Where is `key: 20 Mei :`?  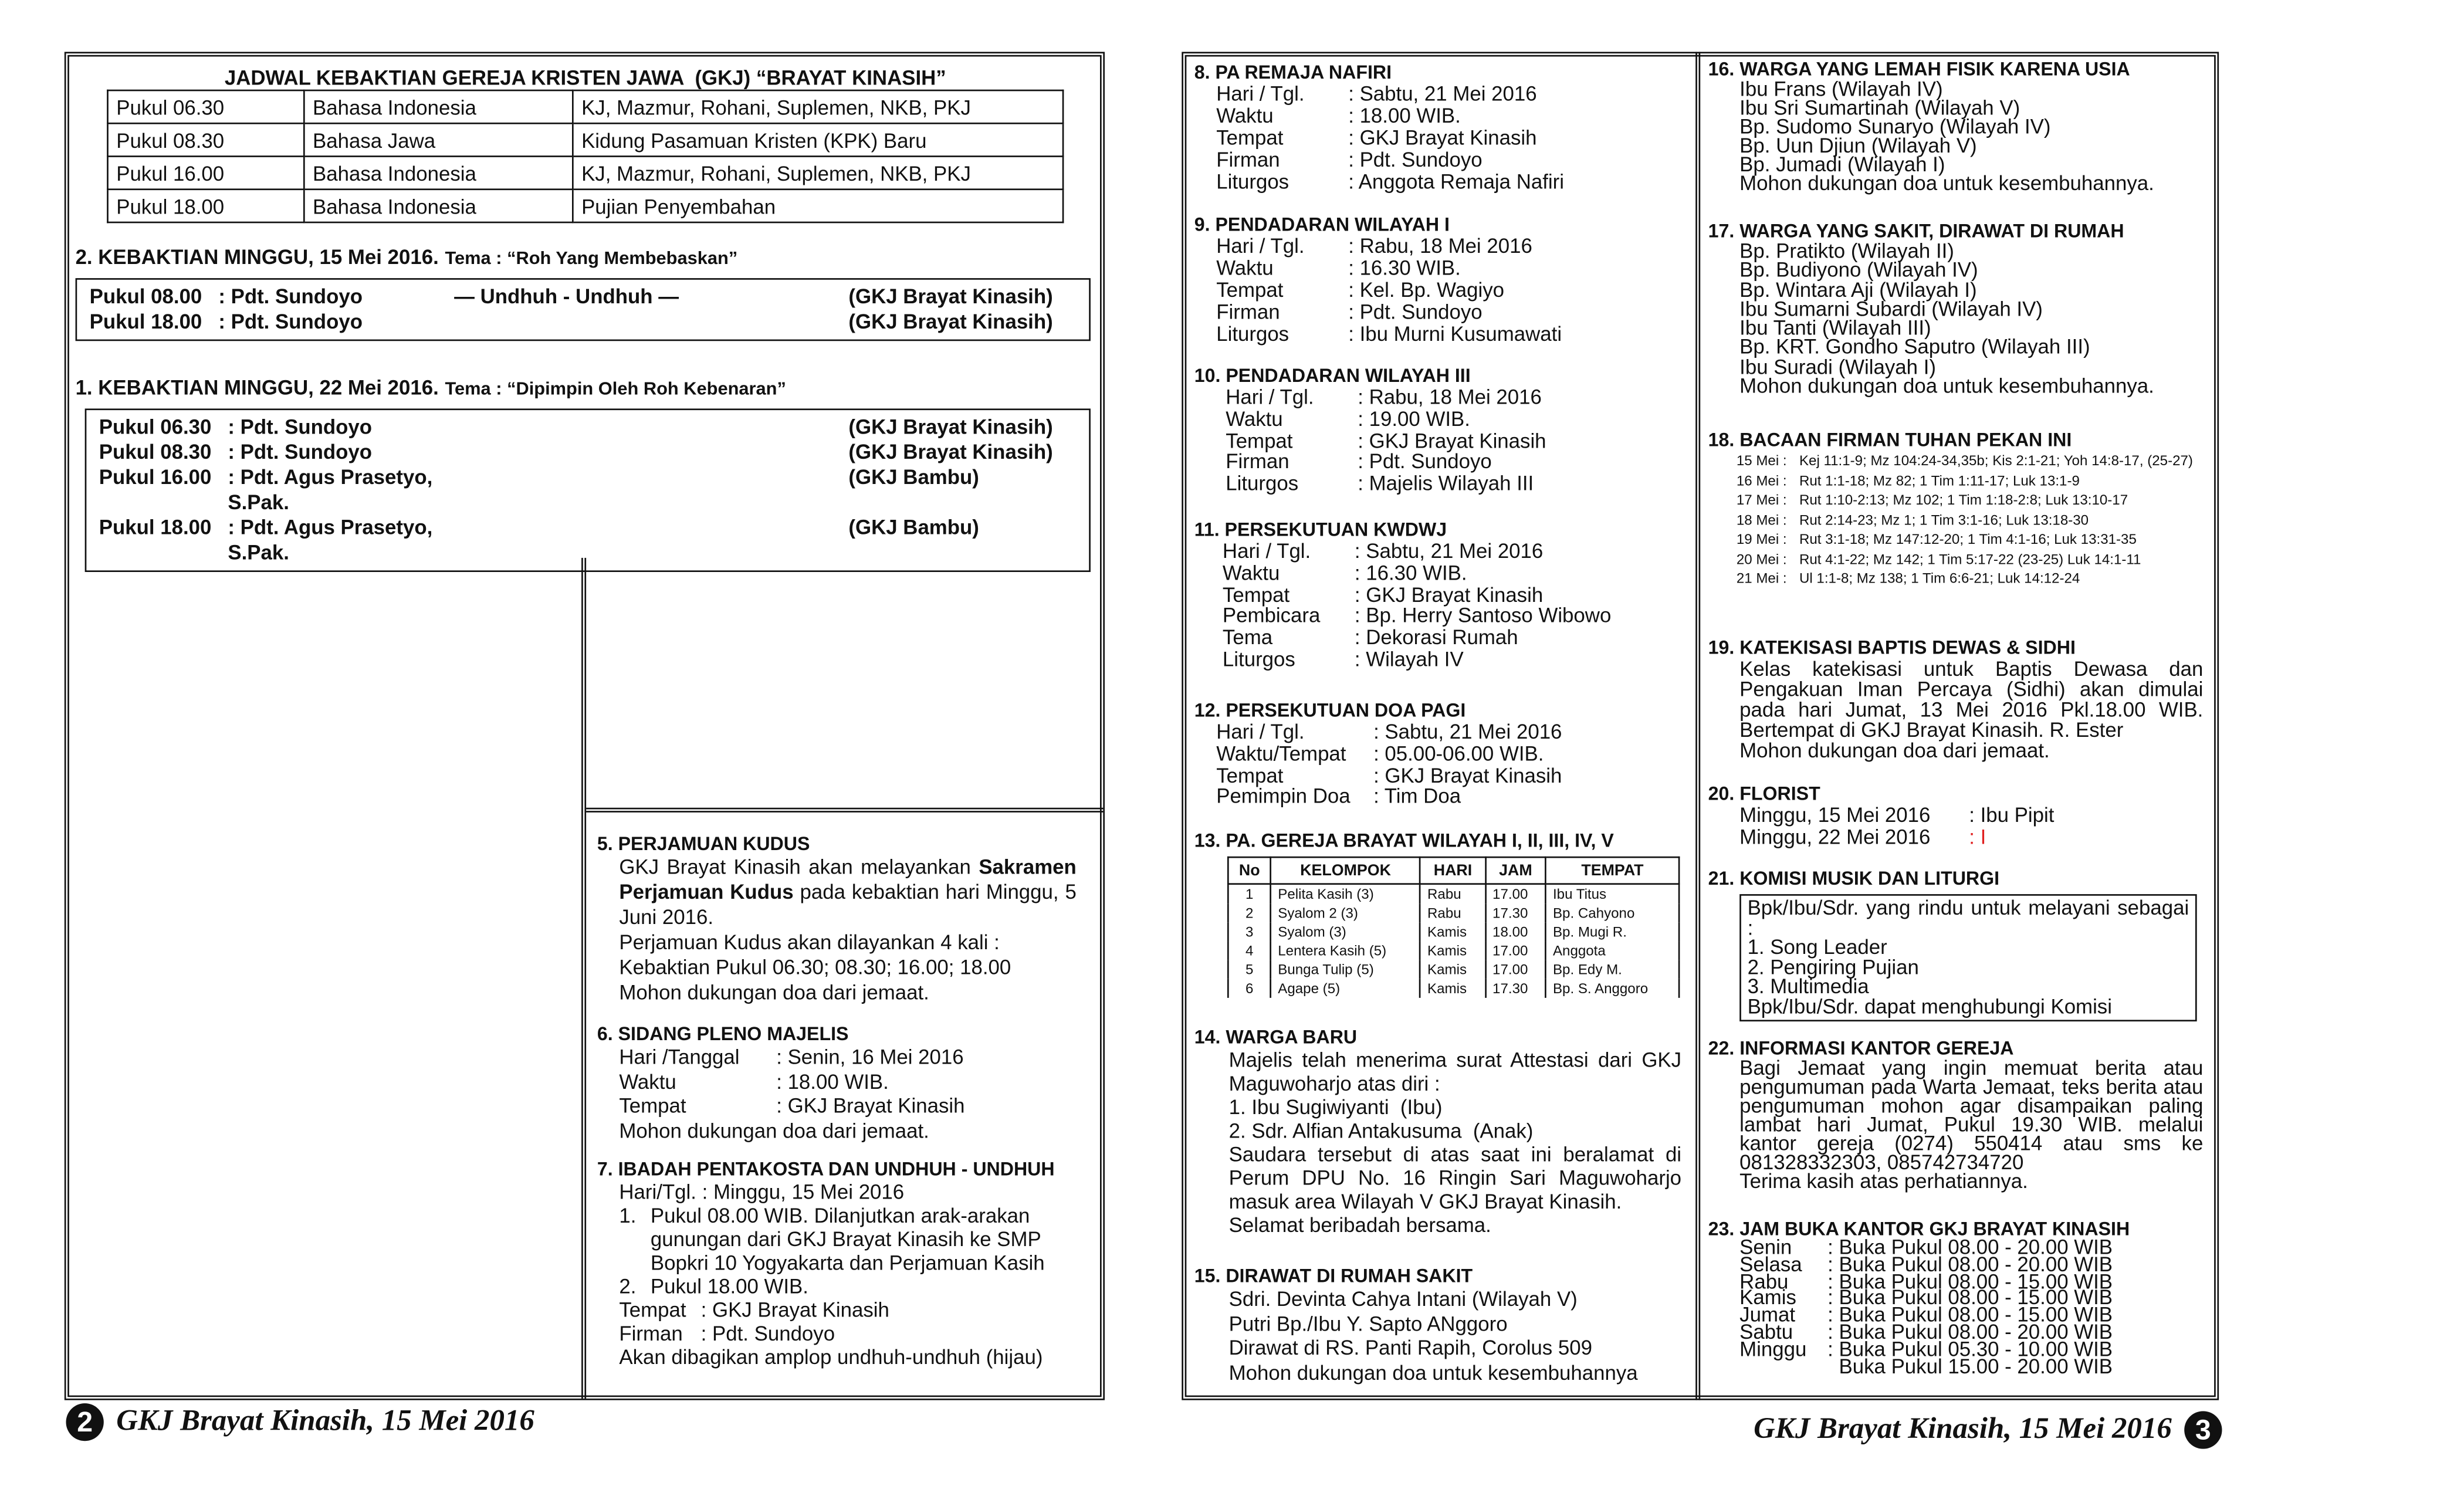
key: 20 Mei : is located at coordinates (1762, 558).